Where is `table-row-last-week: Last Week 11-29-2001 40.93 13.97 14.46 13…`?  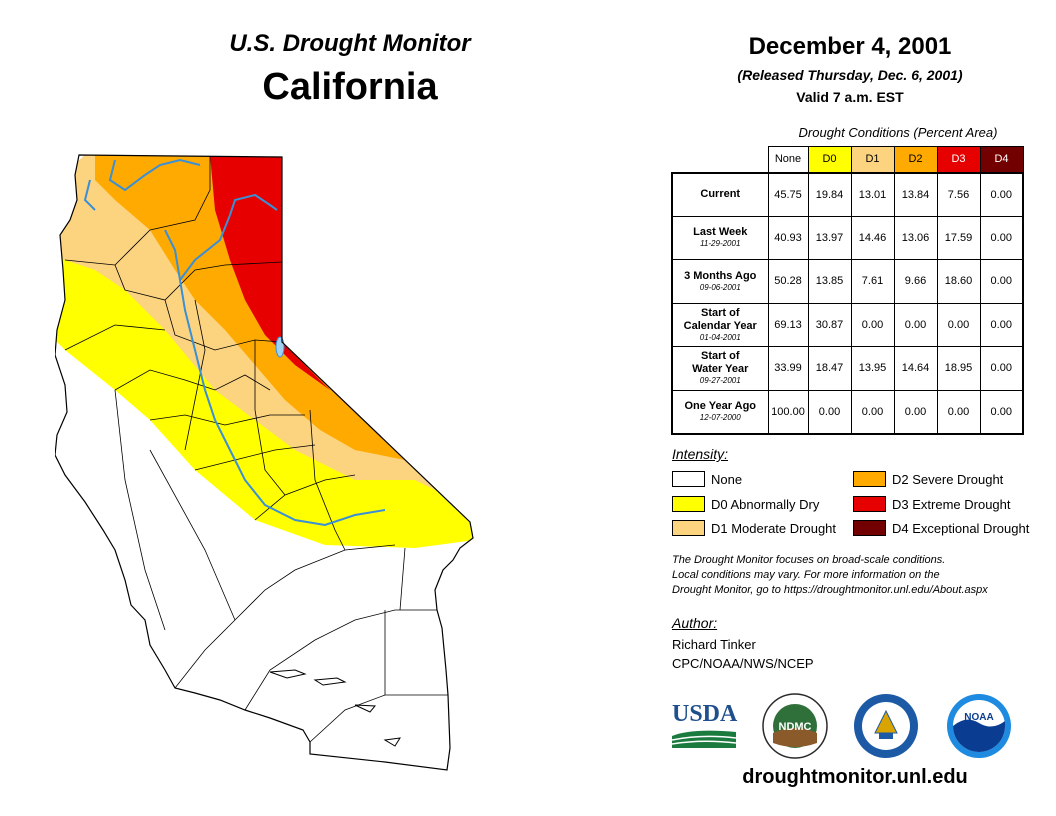 table-row-last-week: Last Week 11-29-2001 40.93 13.97 14.46 13… is located at coordinates (847, 237).